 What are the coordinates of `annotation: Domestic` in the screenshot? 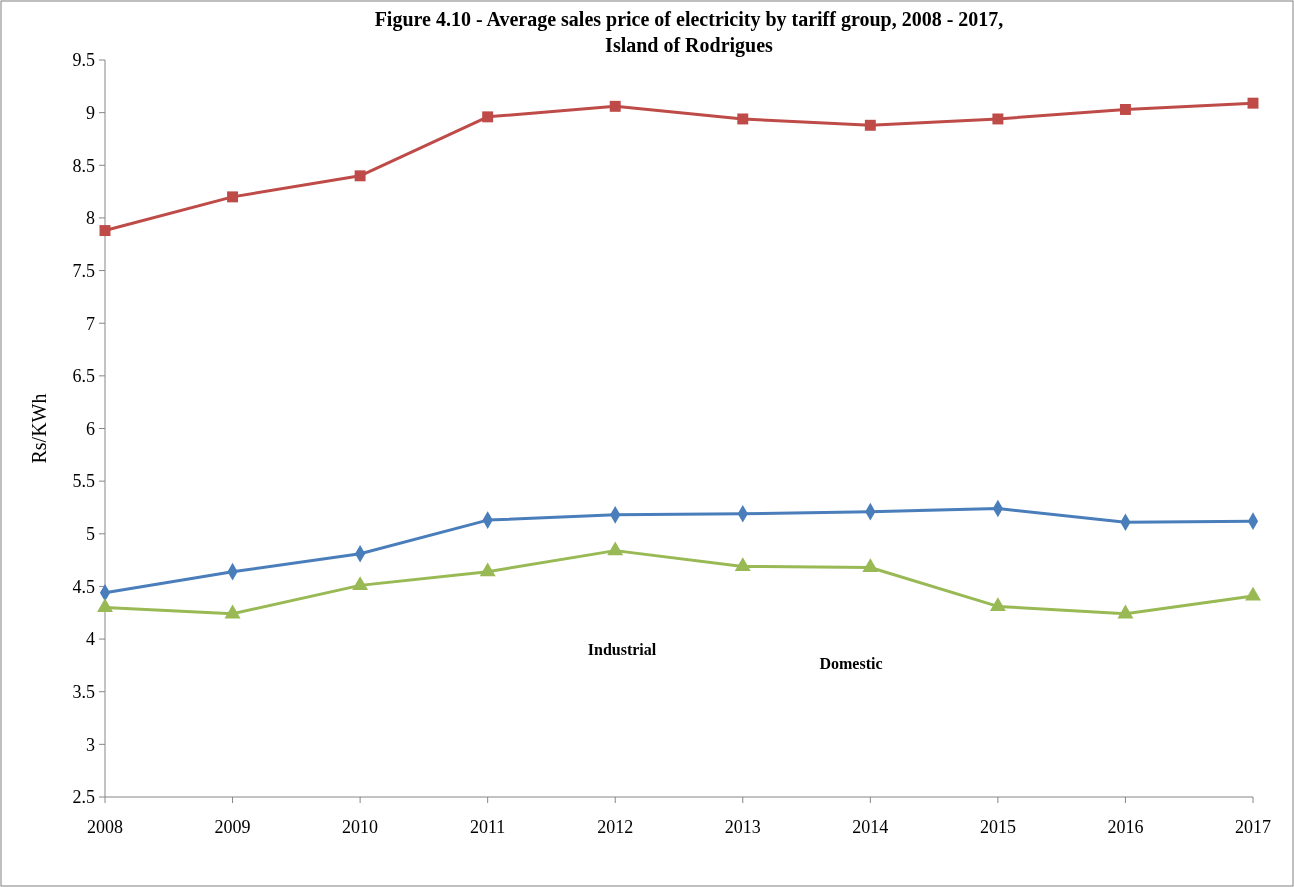 It's located at (851, 663).